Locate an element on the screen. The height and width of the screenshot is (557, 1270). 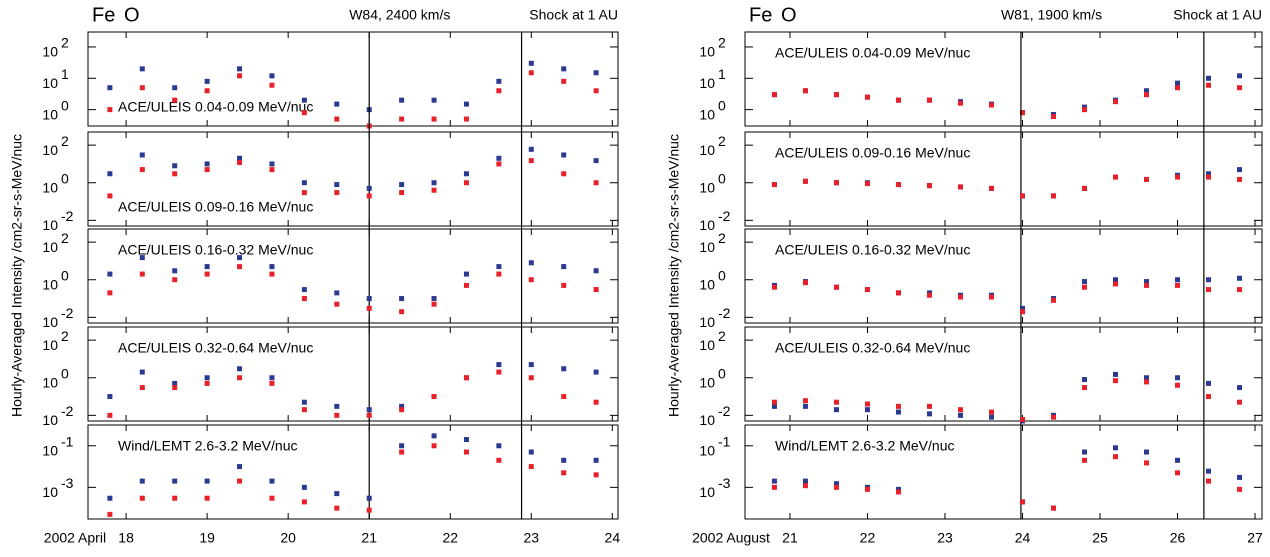
date-prefix: 2002 April is located at coordinates (75, 538).